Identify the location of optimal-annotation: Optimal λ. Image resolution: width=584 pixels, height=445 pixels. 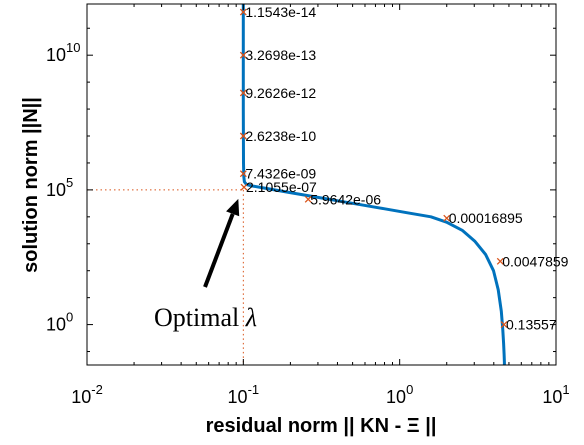
(205, 265).